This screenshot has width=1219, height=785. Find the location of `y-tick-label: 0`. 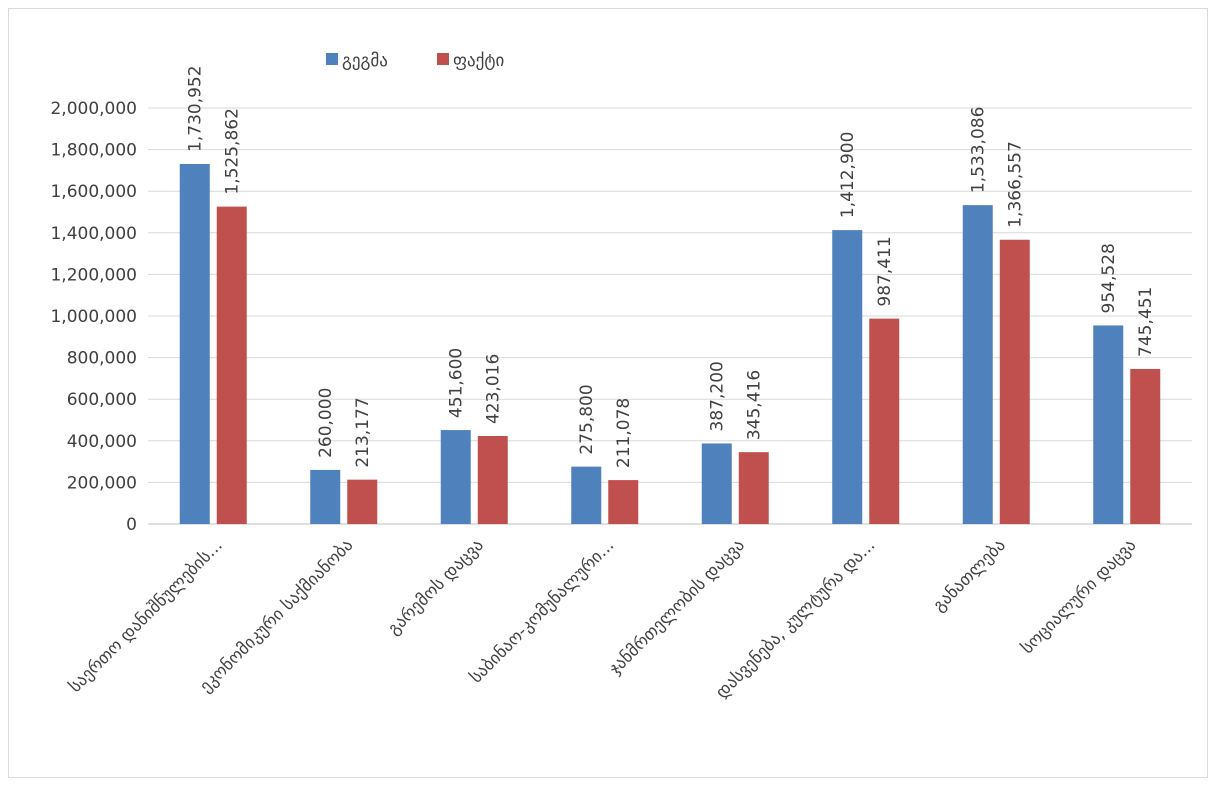

y-tick-label: 0 is located at coordinates (131, 525).